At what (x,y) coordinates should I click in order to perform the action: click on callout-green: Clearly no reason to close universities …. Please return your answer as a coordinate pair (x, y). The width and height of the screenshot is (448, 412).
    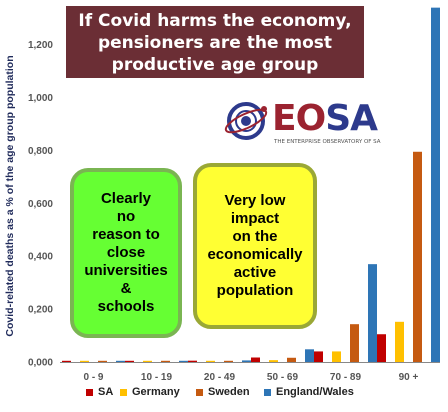
    Looking at the image, I should click on (126, 253).